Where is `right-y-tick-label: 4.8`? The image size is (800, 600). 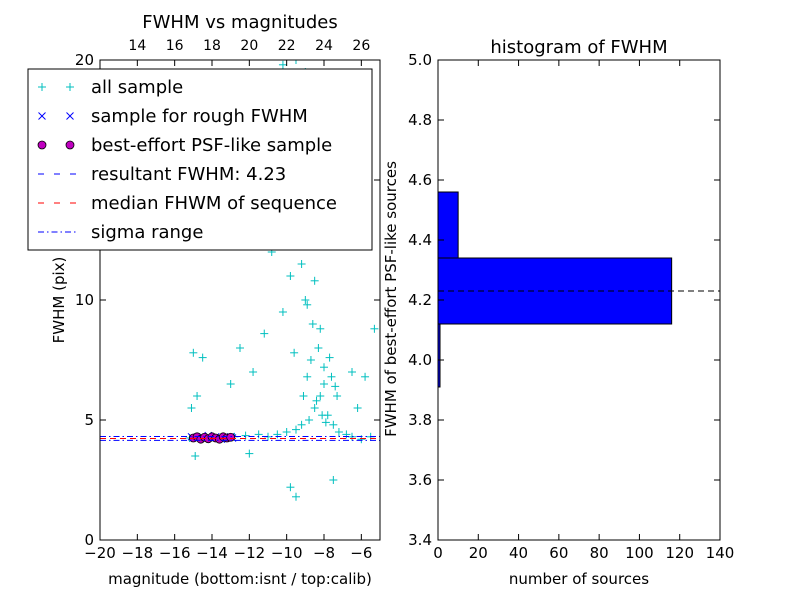 right-y-tick-label: 4.8 is located at coordinates (420, 120).